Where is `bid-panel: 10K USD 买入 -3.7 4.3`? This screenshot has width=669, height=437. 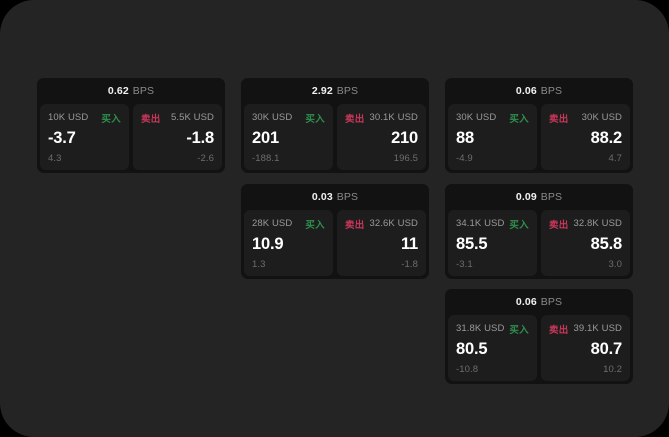 bid-panel: 10K USD 买入 -3.7 4.3 is located at coordinates (84, 137).